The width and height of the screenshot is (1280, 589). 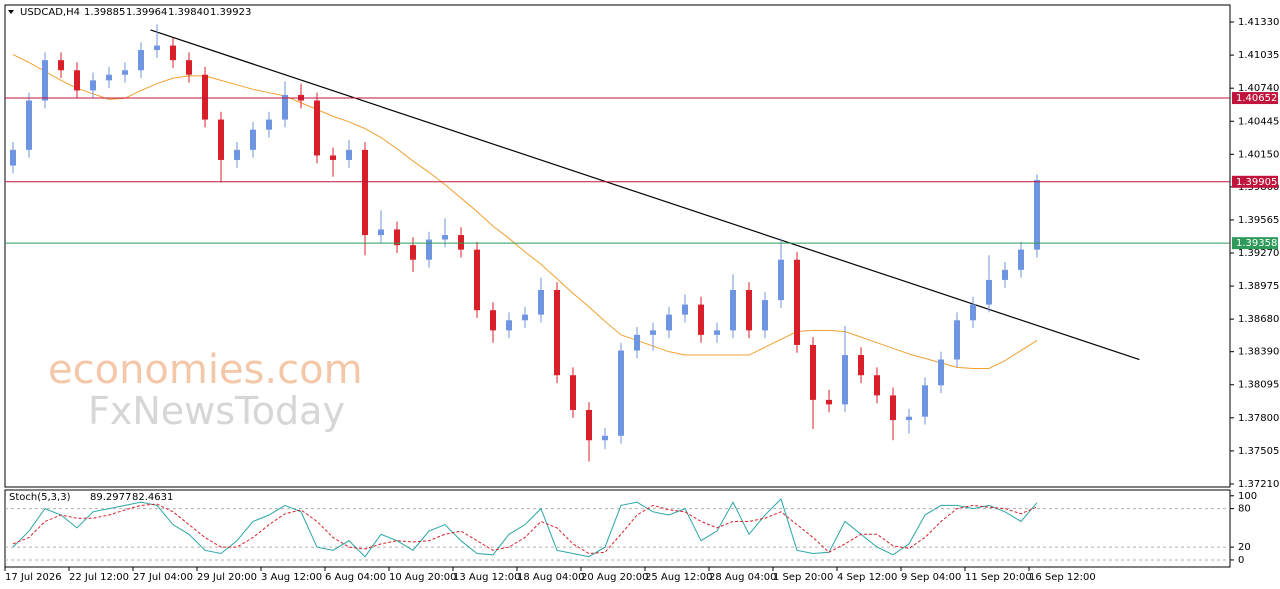 I want to click on price-level-label: 1.40652, so click(x=1256, y=98).